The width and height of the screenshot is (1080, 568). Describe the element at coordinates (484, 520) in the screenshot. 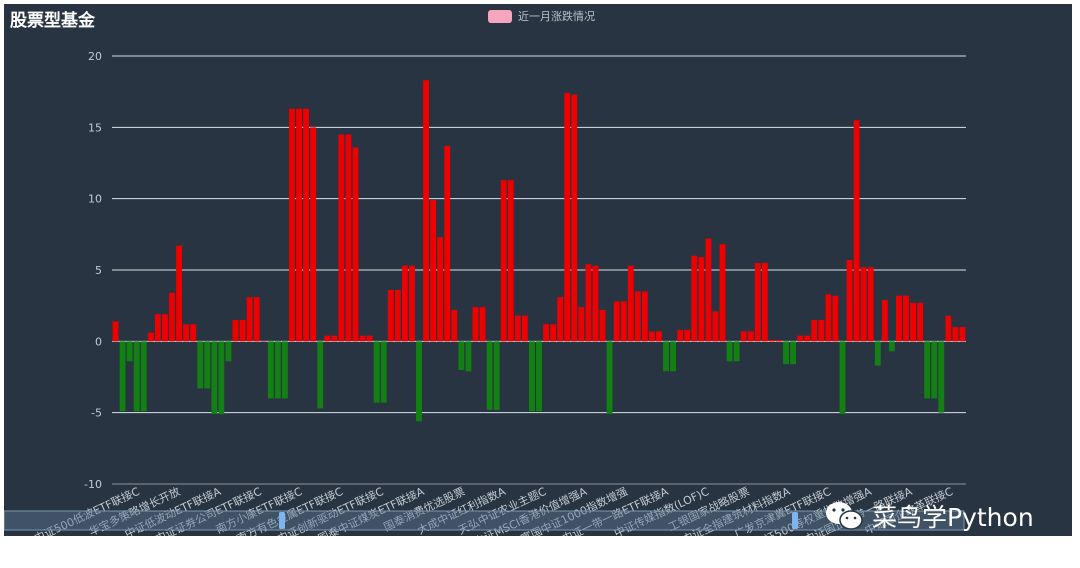

I see `zoom-slider` at that location.